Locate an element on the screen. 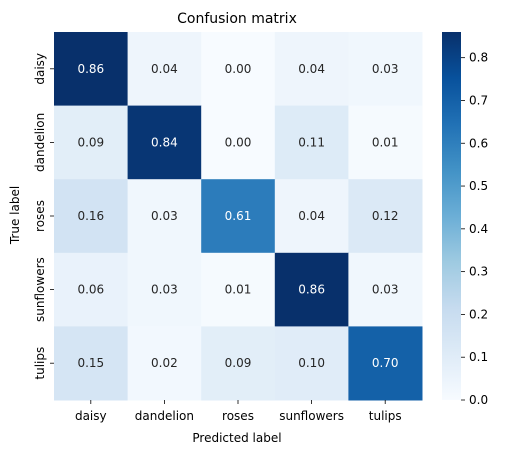  y-tick-label: roses is located at coordinates (40, 216).